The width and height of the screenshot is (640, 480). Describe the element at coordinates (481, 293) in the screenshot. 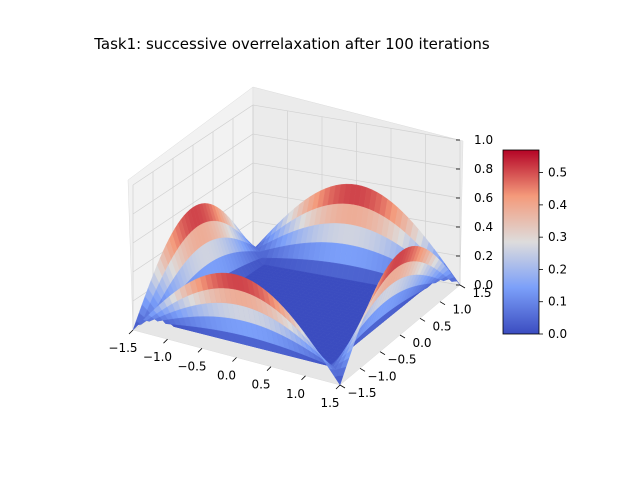

I see `y-tick-label: 1.5` at that location.